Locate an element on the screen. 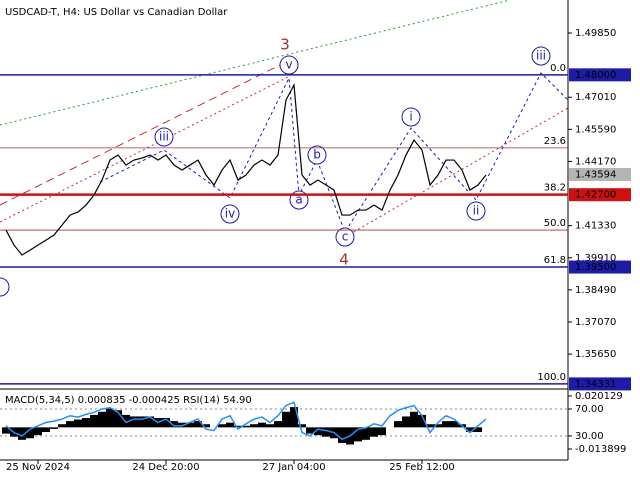  y-tick-label: 1.35650 is located at coordinates (595, 354).